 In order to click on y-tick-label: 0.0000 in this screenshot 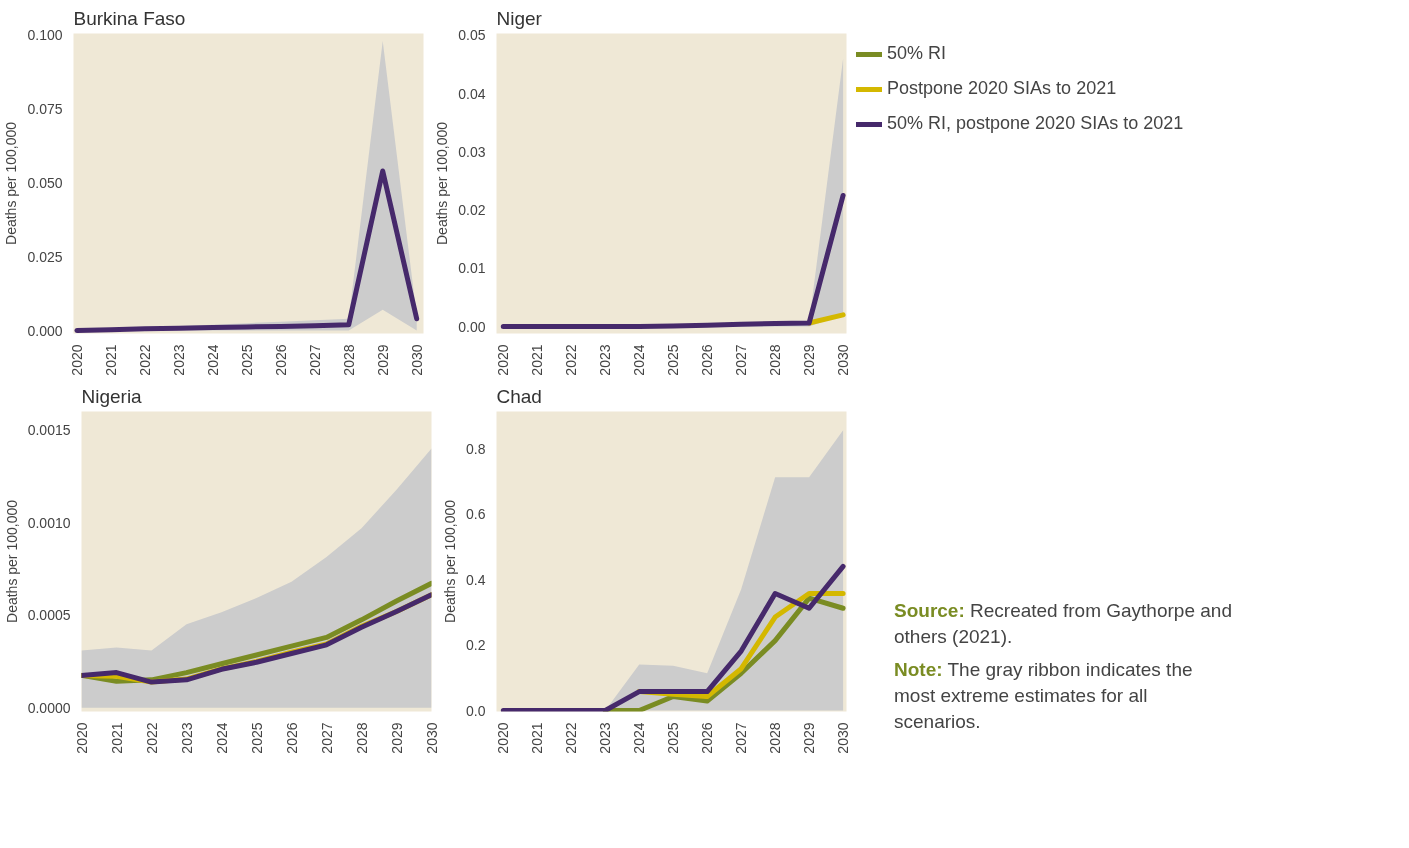, I will do `click(49, 707)`.